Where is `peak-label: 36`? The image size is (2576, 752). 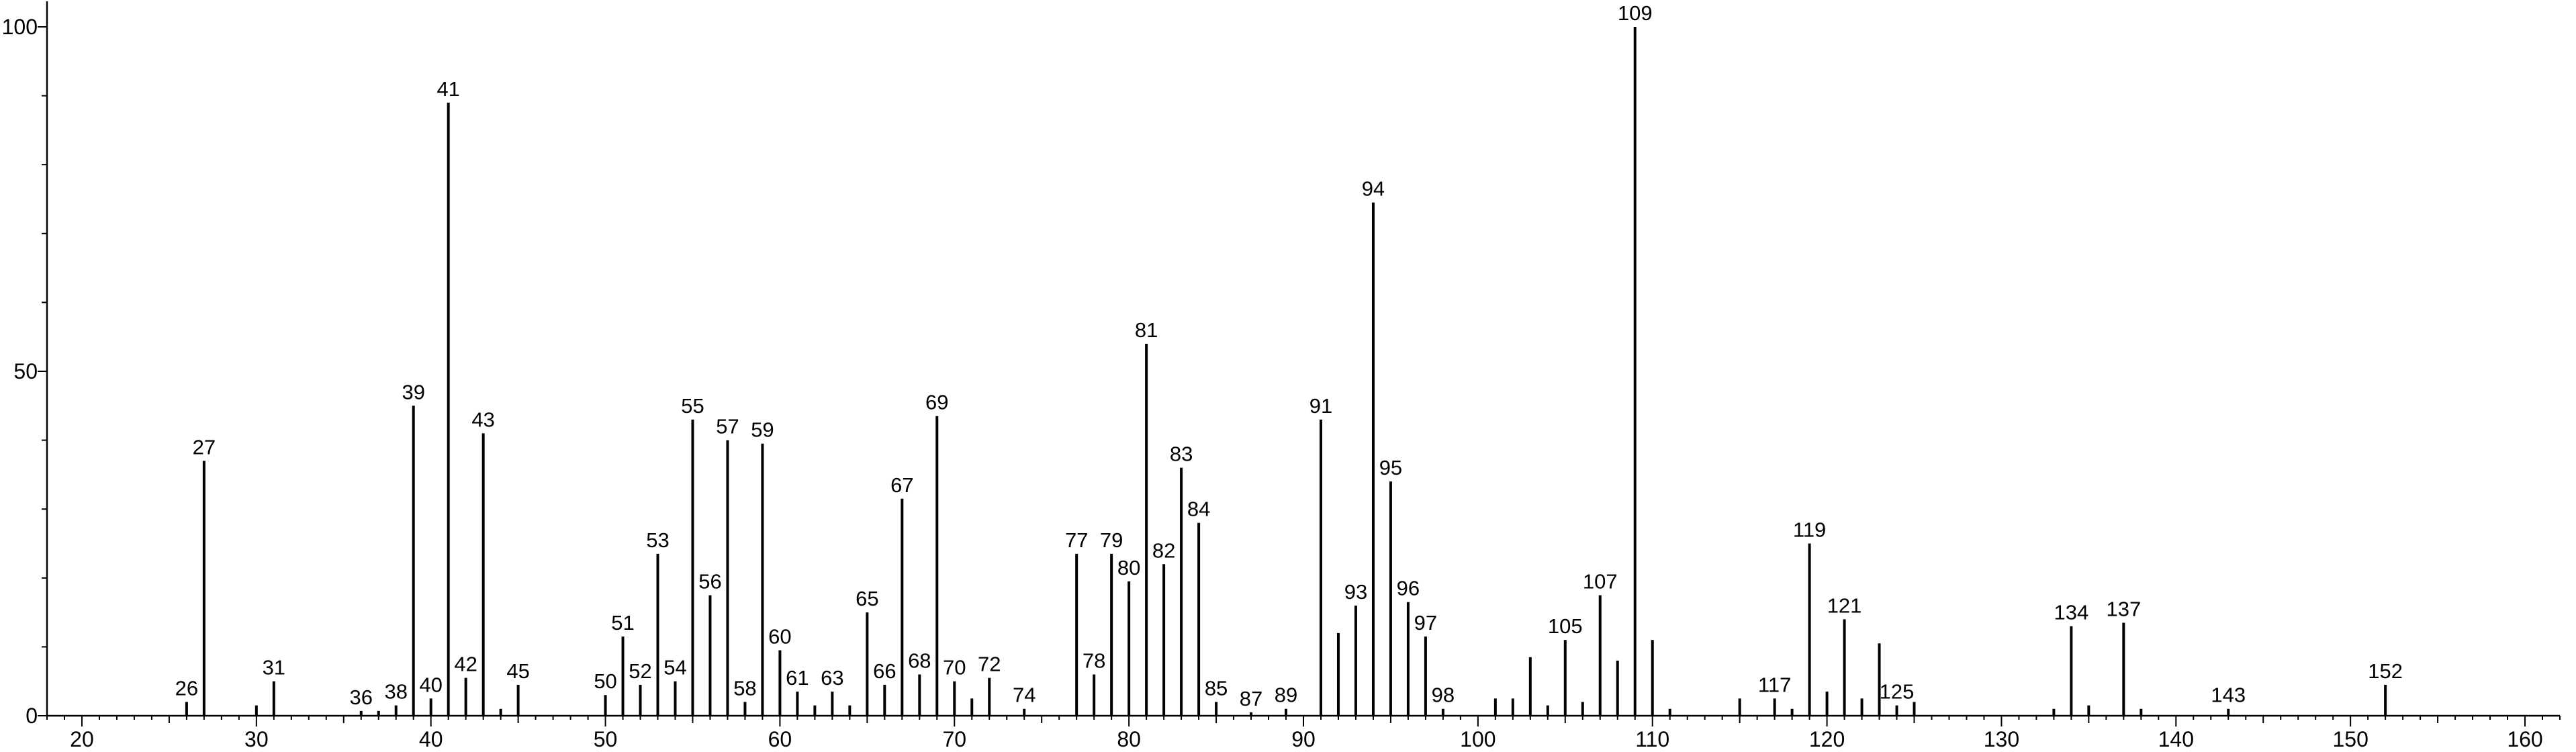 peak-label: 36 is located at coordinates (361, 697).